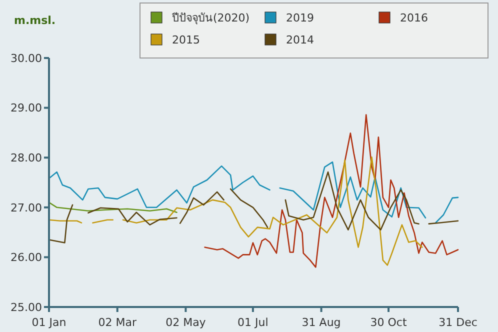 The width and height of the screenshot is (498, 332). I want to click on line-series, so click(113, 208).